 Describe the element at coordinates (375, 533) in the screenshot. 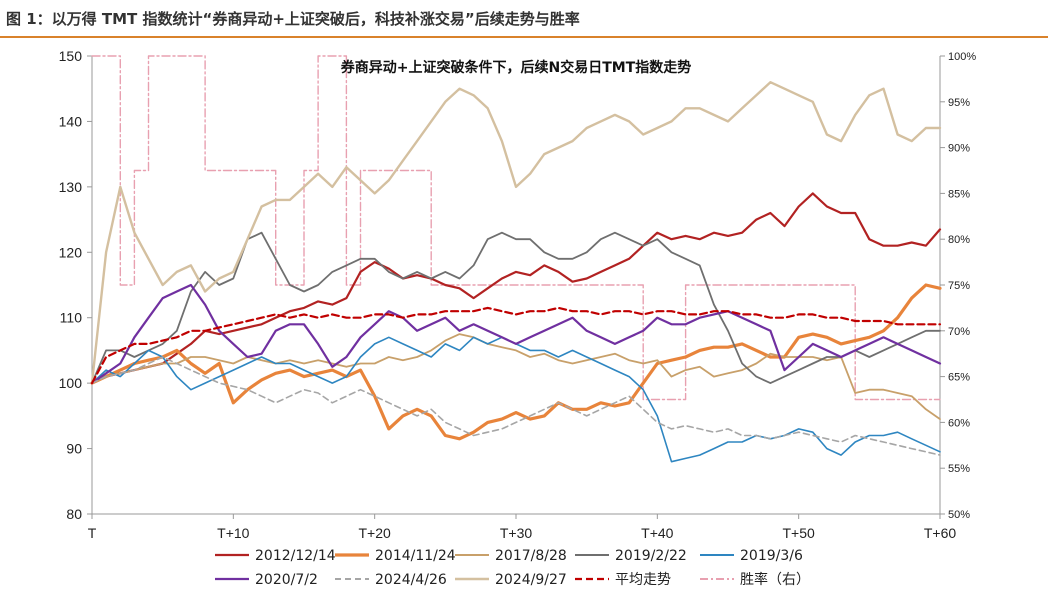

I see `x-tick-label: T+20` at that location.